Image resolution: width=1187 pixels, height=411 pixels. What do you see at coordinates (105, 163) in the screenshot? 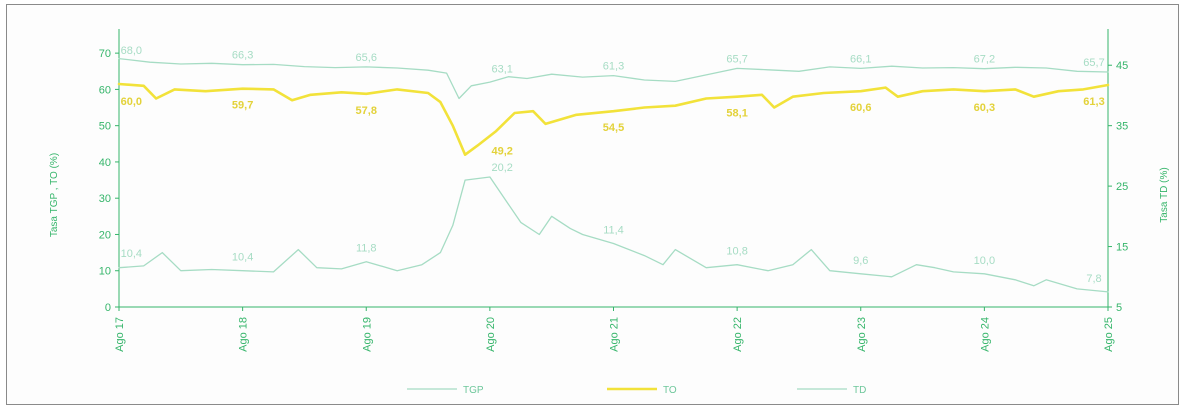
I see `y-left-tick-label: 40` at bounding box center [105, 163].